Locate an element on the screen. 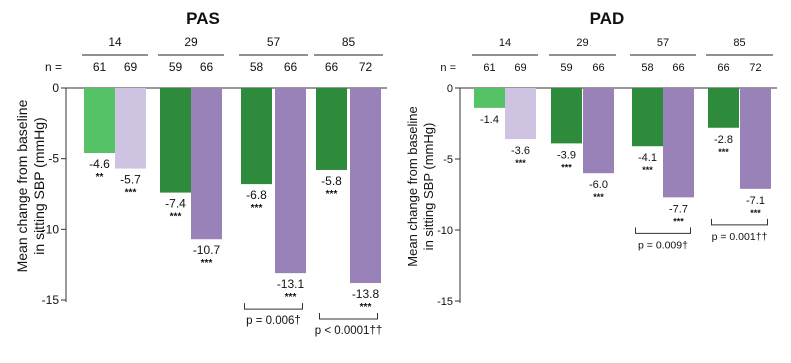 This screenshot has height=363, width=791. bar-value-label: -13.1 is located at coordinates (291, 284).